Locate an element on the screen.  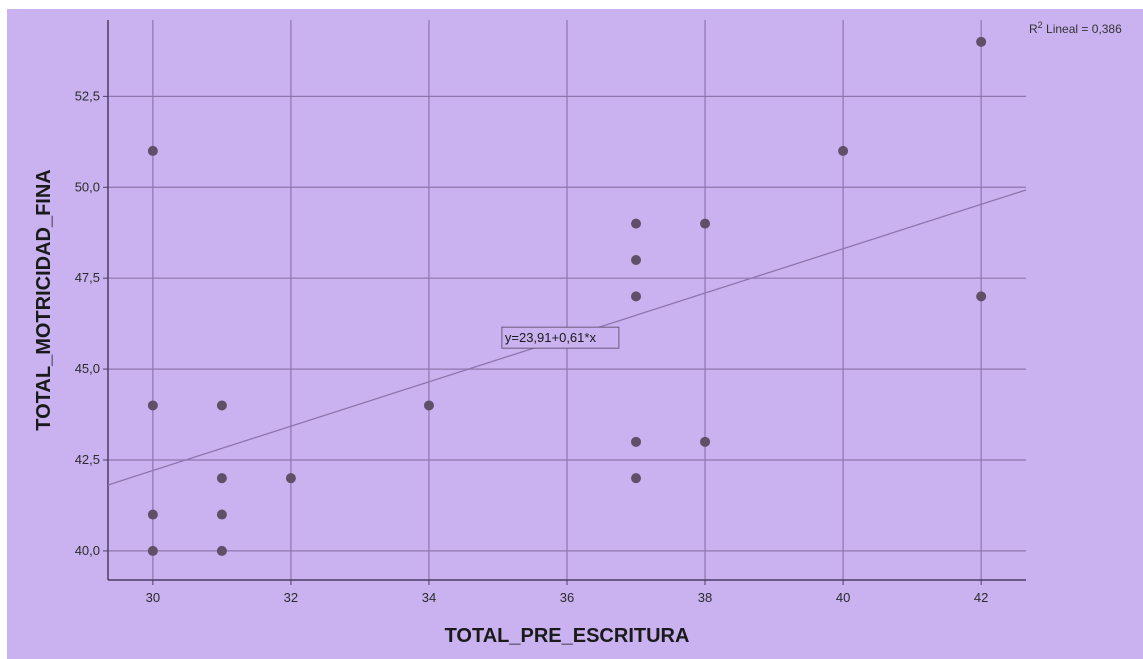
x-axis-title: TOTAL_PRE_ESCRITURA is located at coordinates (567, 636).